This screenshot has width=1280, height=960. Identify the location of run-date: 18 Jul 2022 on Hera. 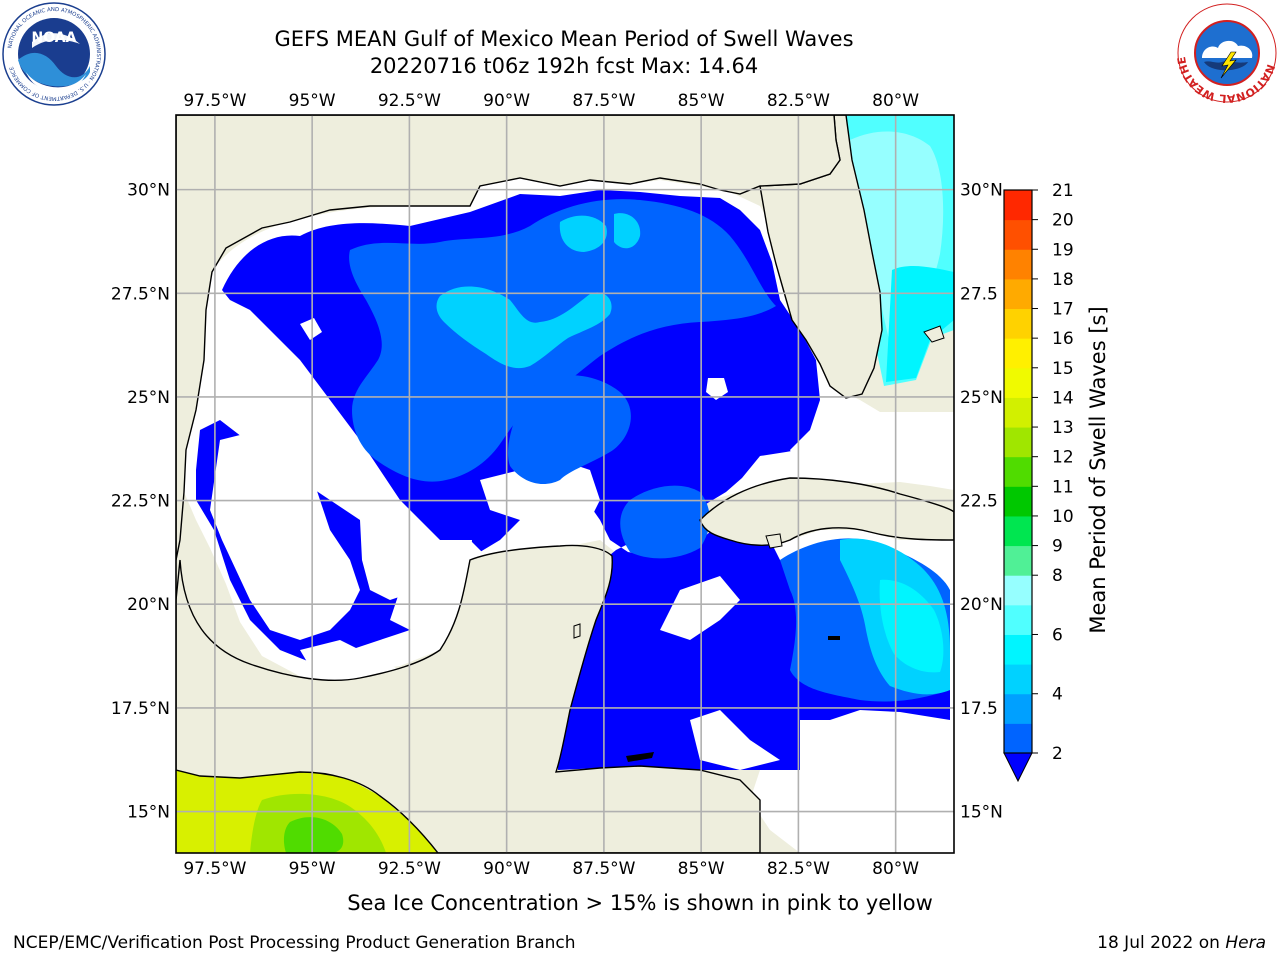
(1181, 943).